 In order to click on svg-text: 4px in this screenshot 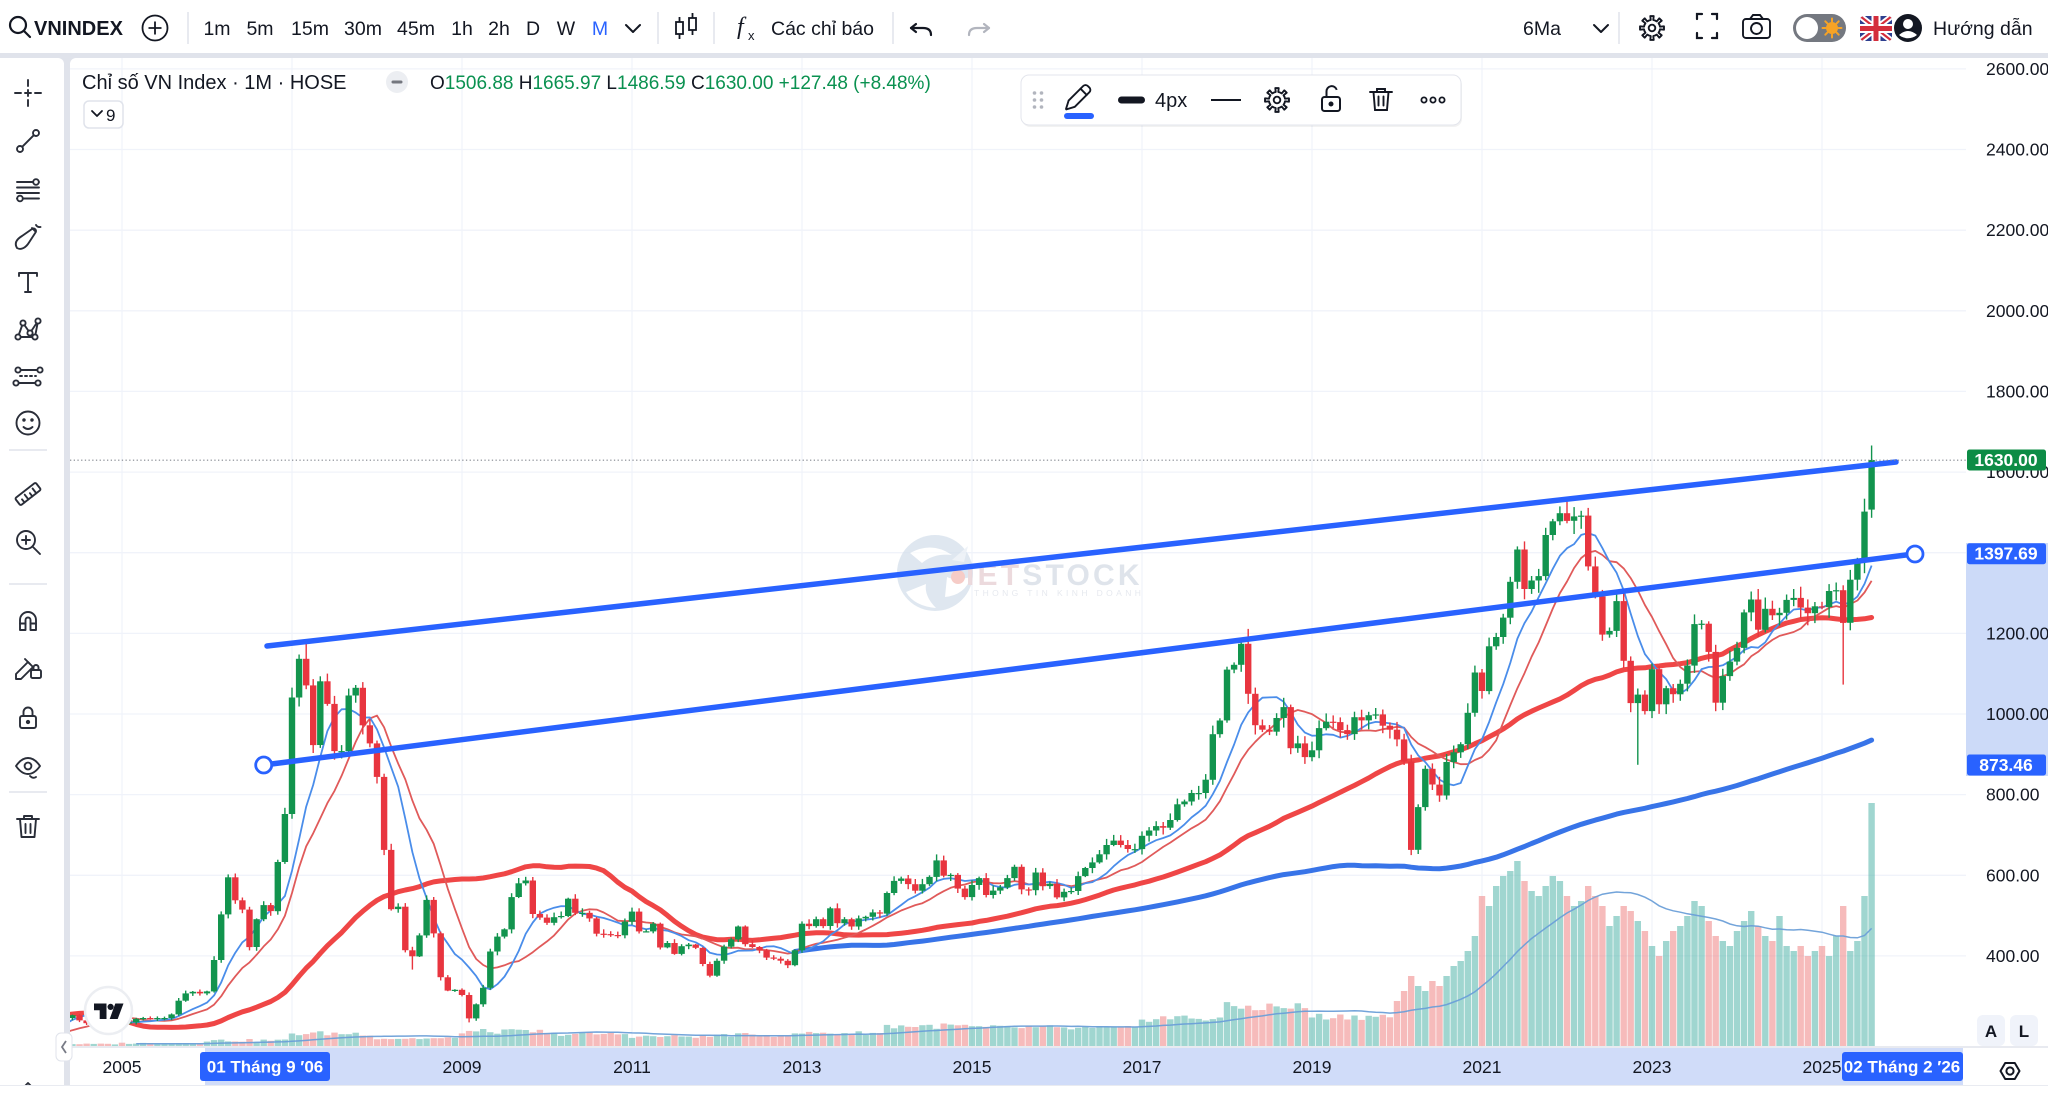, I will do `click(1171, 101)`.